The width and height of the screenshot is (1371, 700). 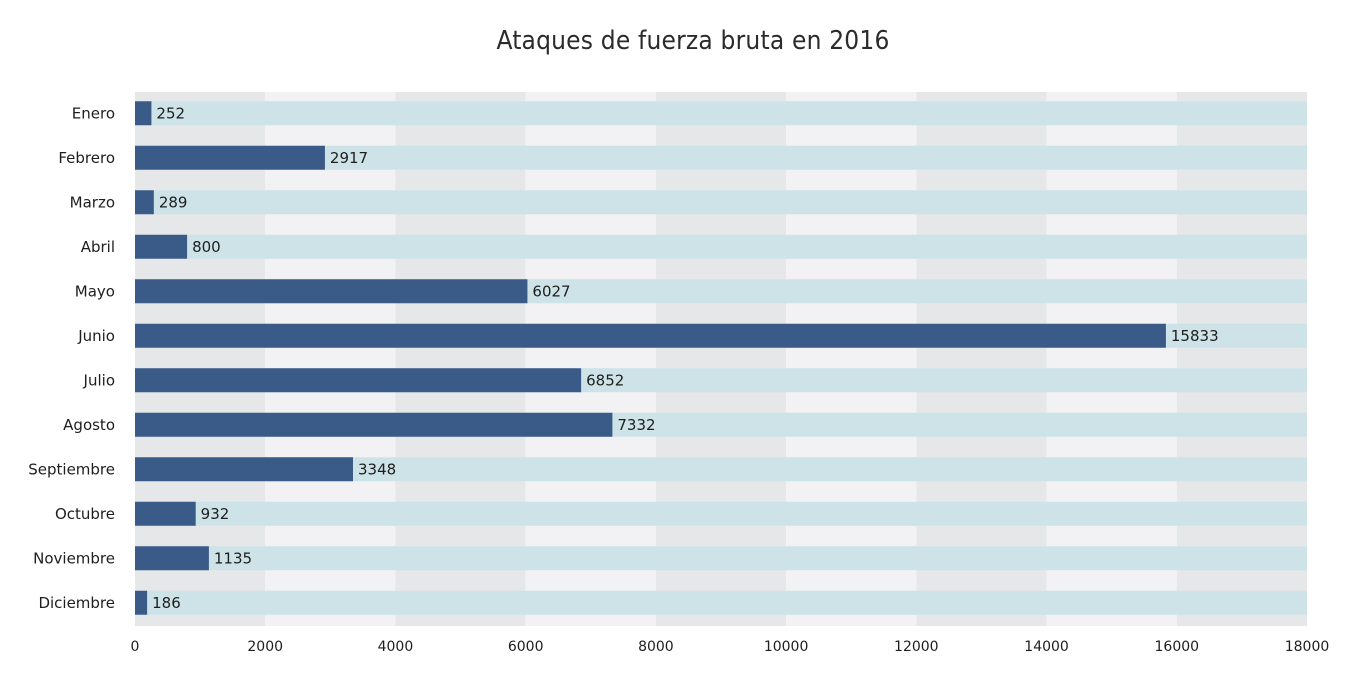 What do you see at coordinates (173, 202) in the screenshot?
I see `value-label: 289` at bounding box center [173, 202].